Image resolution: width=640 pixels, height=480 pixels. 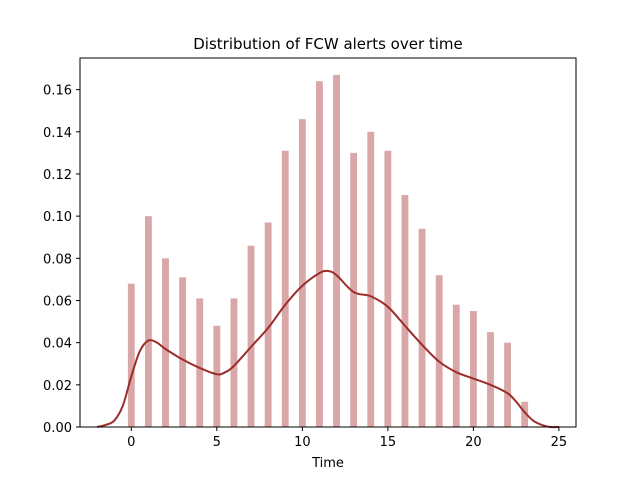 I want to click on y-tick-label: 0.10, so click(x=57, y=217).